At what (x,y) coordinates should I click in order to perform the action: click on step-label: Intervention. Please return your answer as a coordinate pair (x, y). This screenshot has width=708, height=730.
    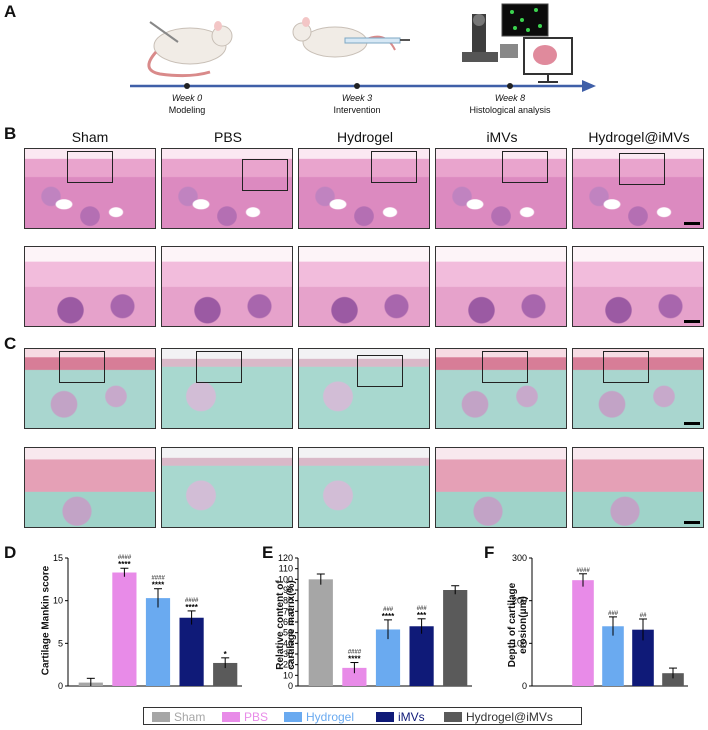
    Looking at the image, I should click on (357, 110).